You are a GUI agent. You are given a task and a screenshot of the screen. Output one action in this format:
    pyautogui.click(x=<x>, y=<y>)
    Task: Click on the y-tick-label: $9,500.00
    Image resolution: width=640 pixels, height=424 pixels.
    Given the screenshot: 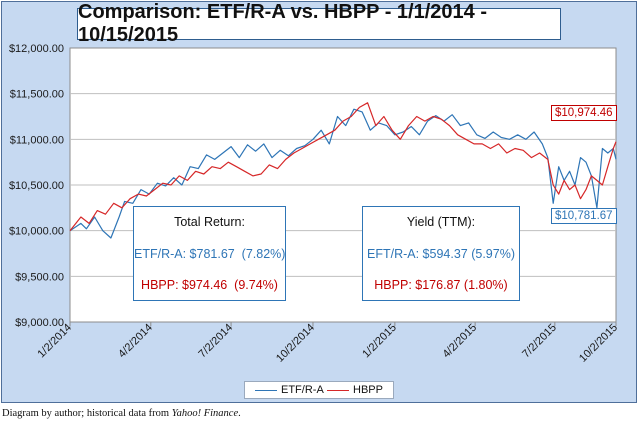 What is the action you would take?
    pyautogui.click(x=39, y=277)
    